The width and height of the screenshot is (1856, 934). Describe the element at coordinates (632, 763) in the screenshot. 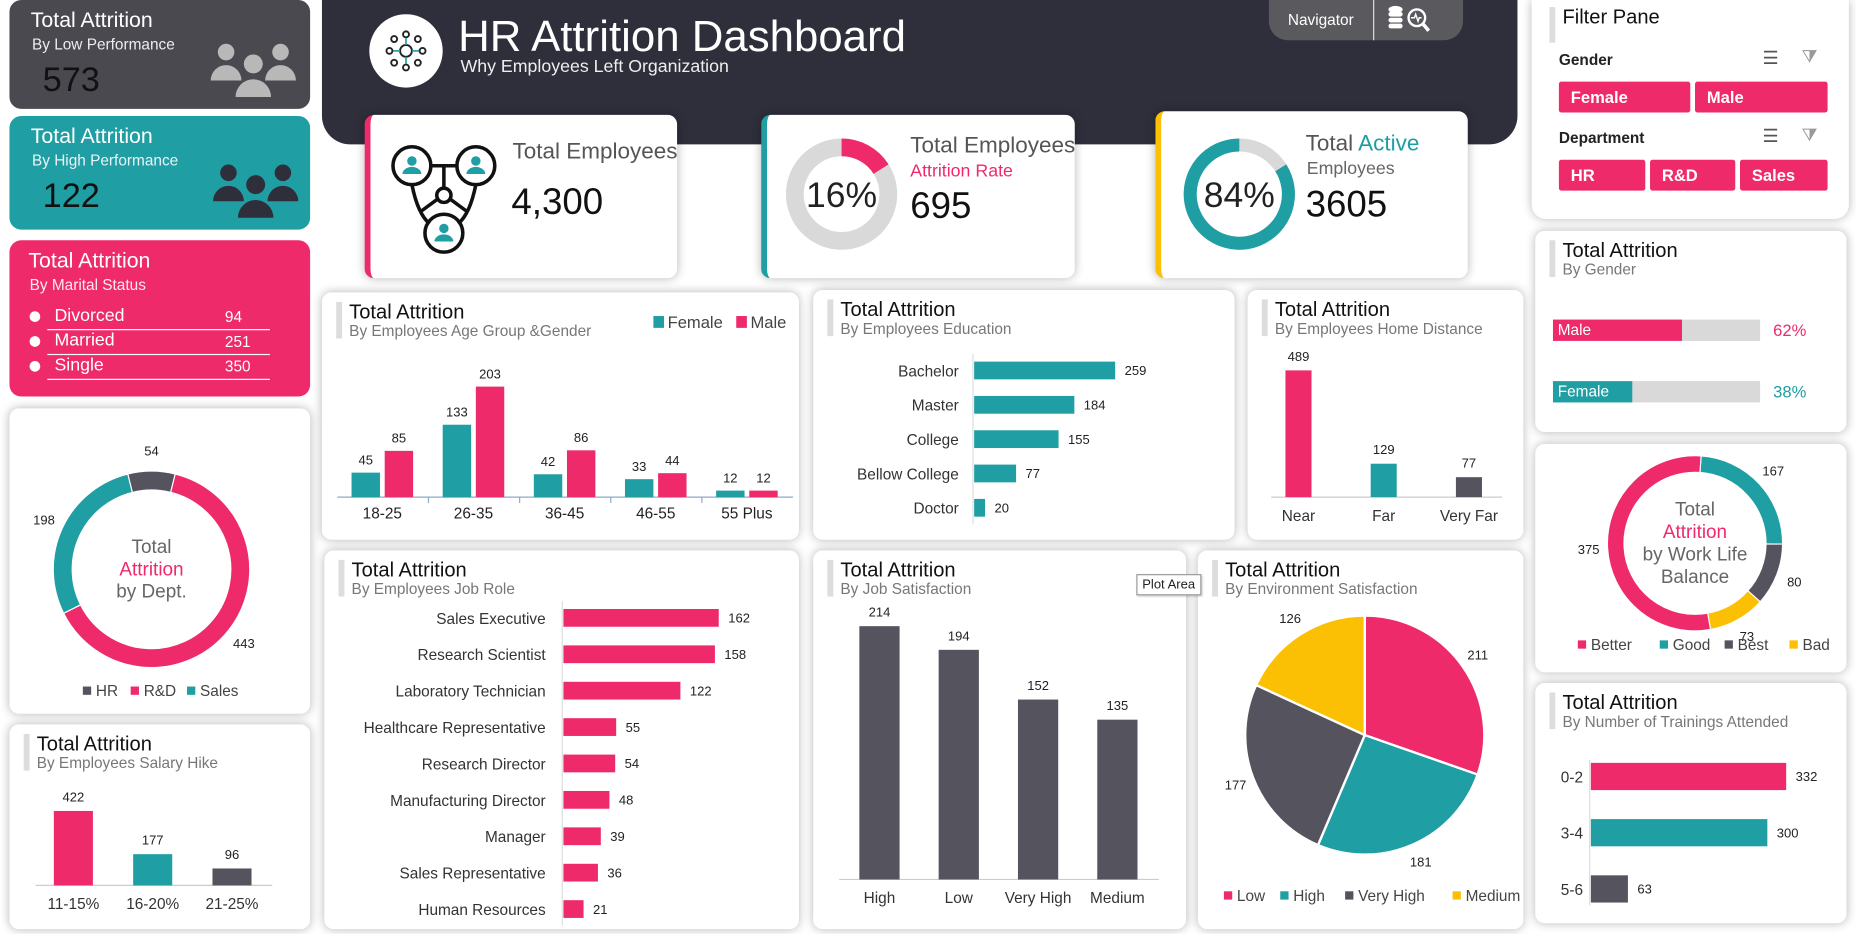

I see `data-label: 54` at that location.